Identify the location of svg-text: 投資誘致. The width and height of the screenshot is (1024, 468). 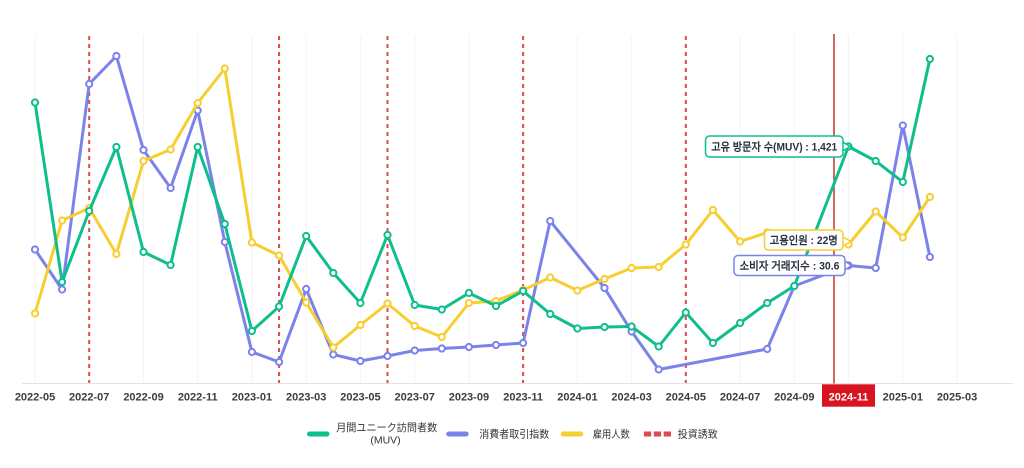
(698, 434).